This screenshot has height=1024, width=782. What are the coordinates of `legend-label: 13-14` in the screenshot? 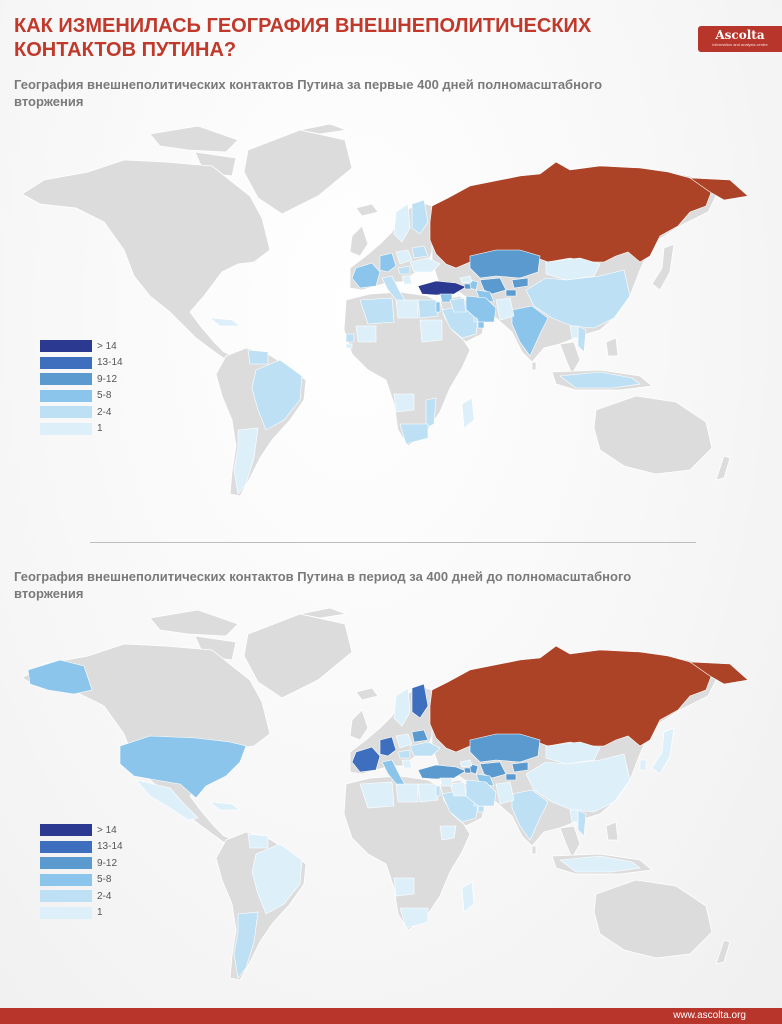 It's located at (110, 363).